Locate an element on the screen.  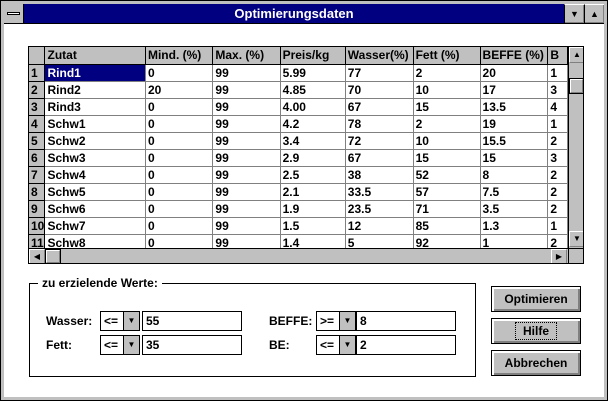
scroll-up-icon: ▲ is located at coordinates (576, 55).